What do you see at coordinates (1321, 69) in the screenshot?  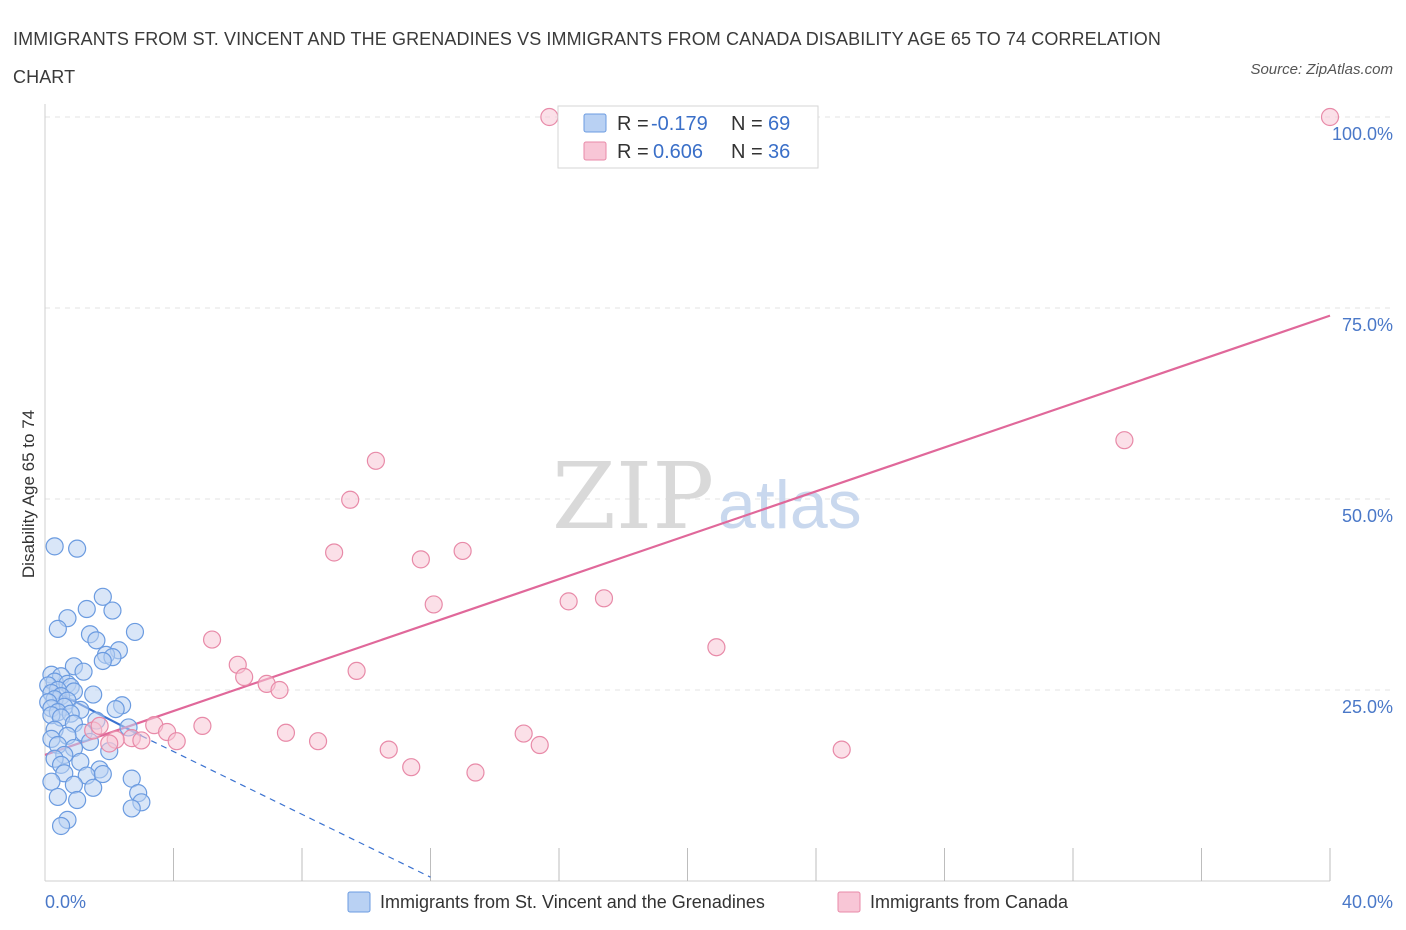 I see `source-credit: Source: ZipAtlas.com` at bounding box center [1321, 69].